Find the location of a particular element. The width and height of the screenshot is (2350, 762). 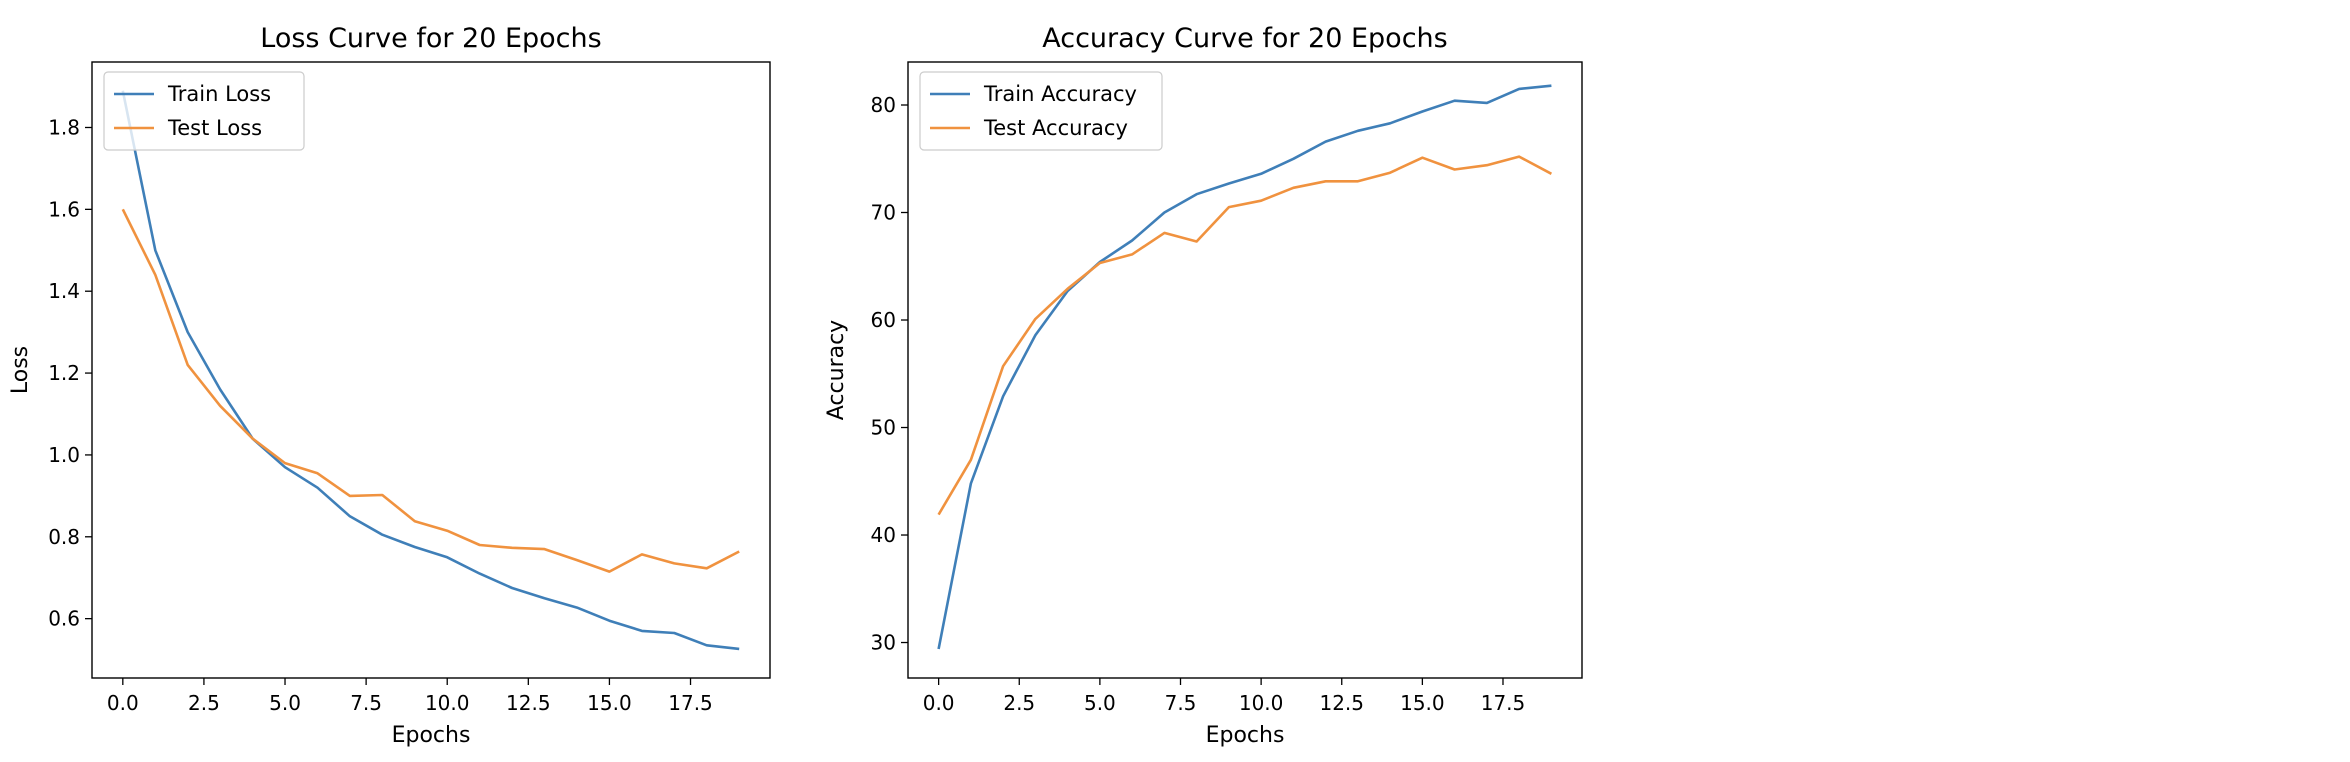

accuracy-series-test-accuracy-line is located at coordinates (1245, 335).